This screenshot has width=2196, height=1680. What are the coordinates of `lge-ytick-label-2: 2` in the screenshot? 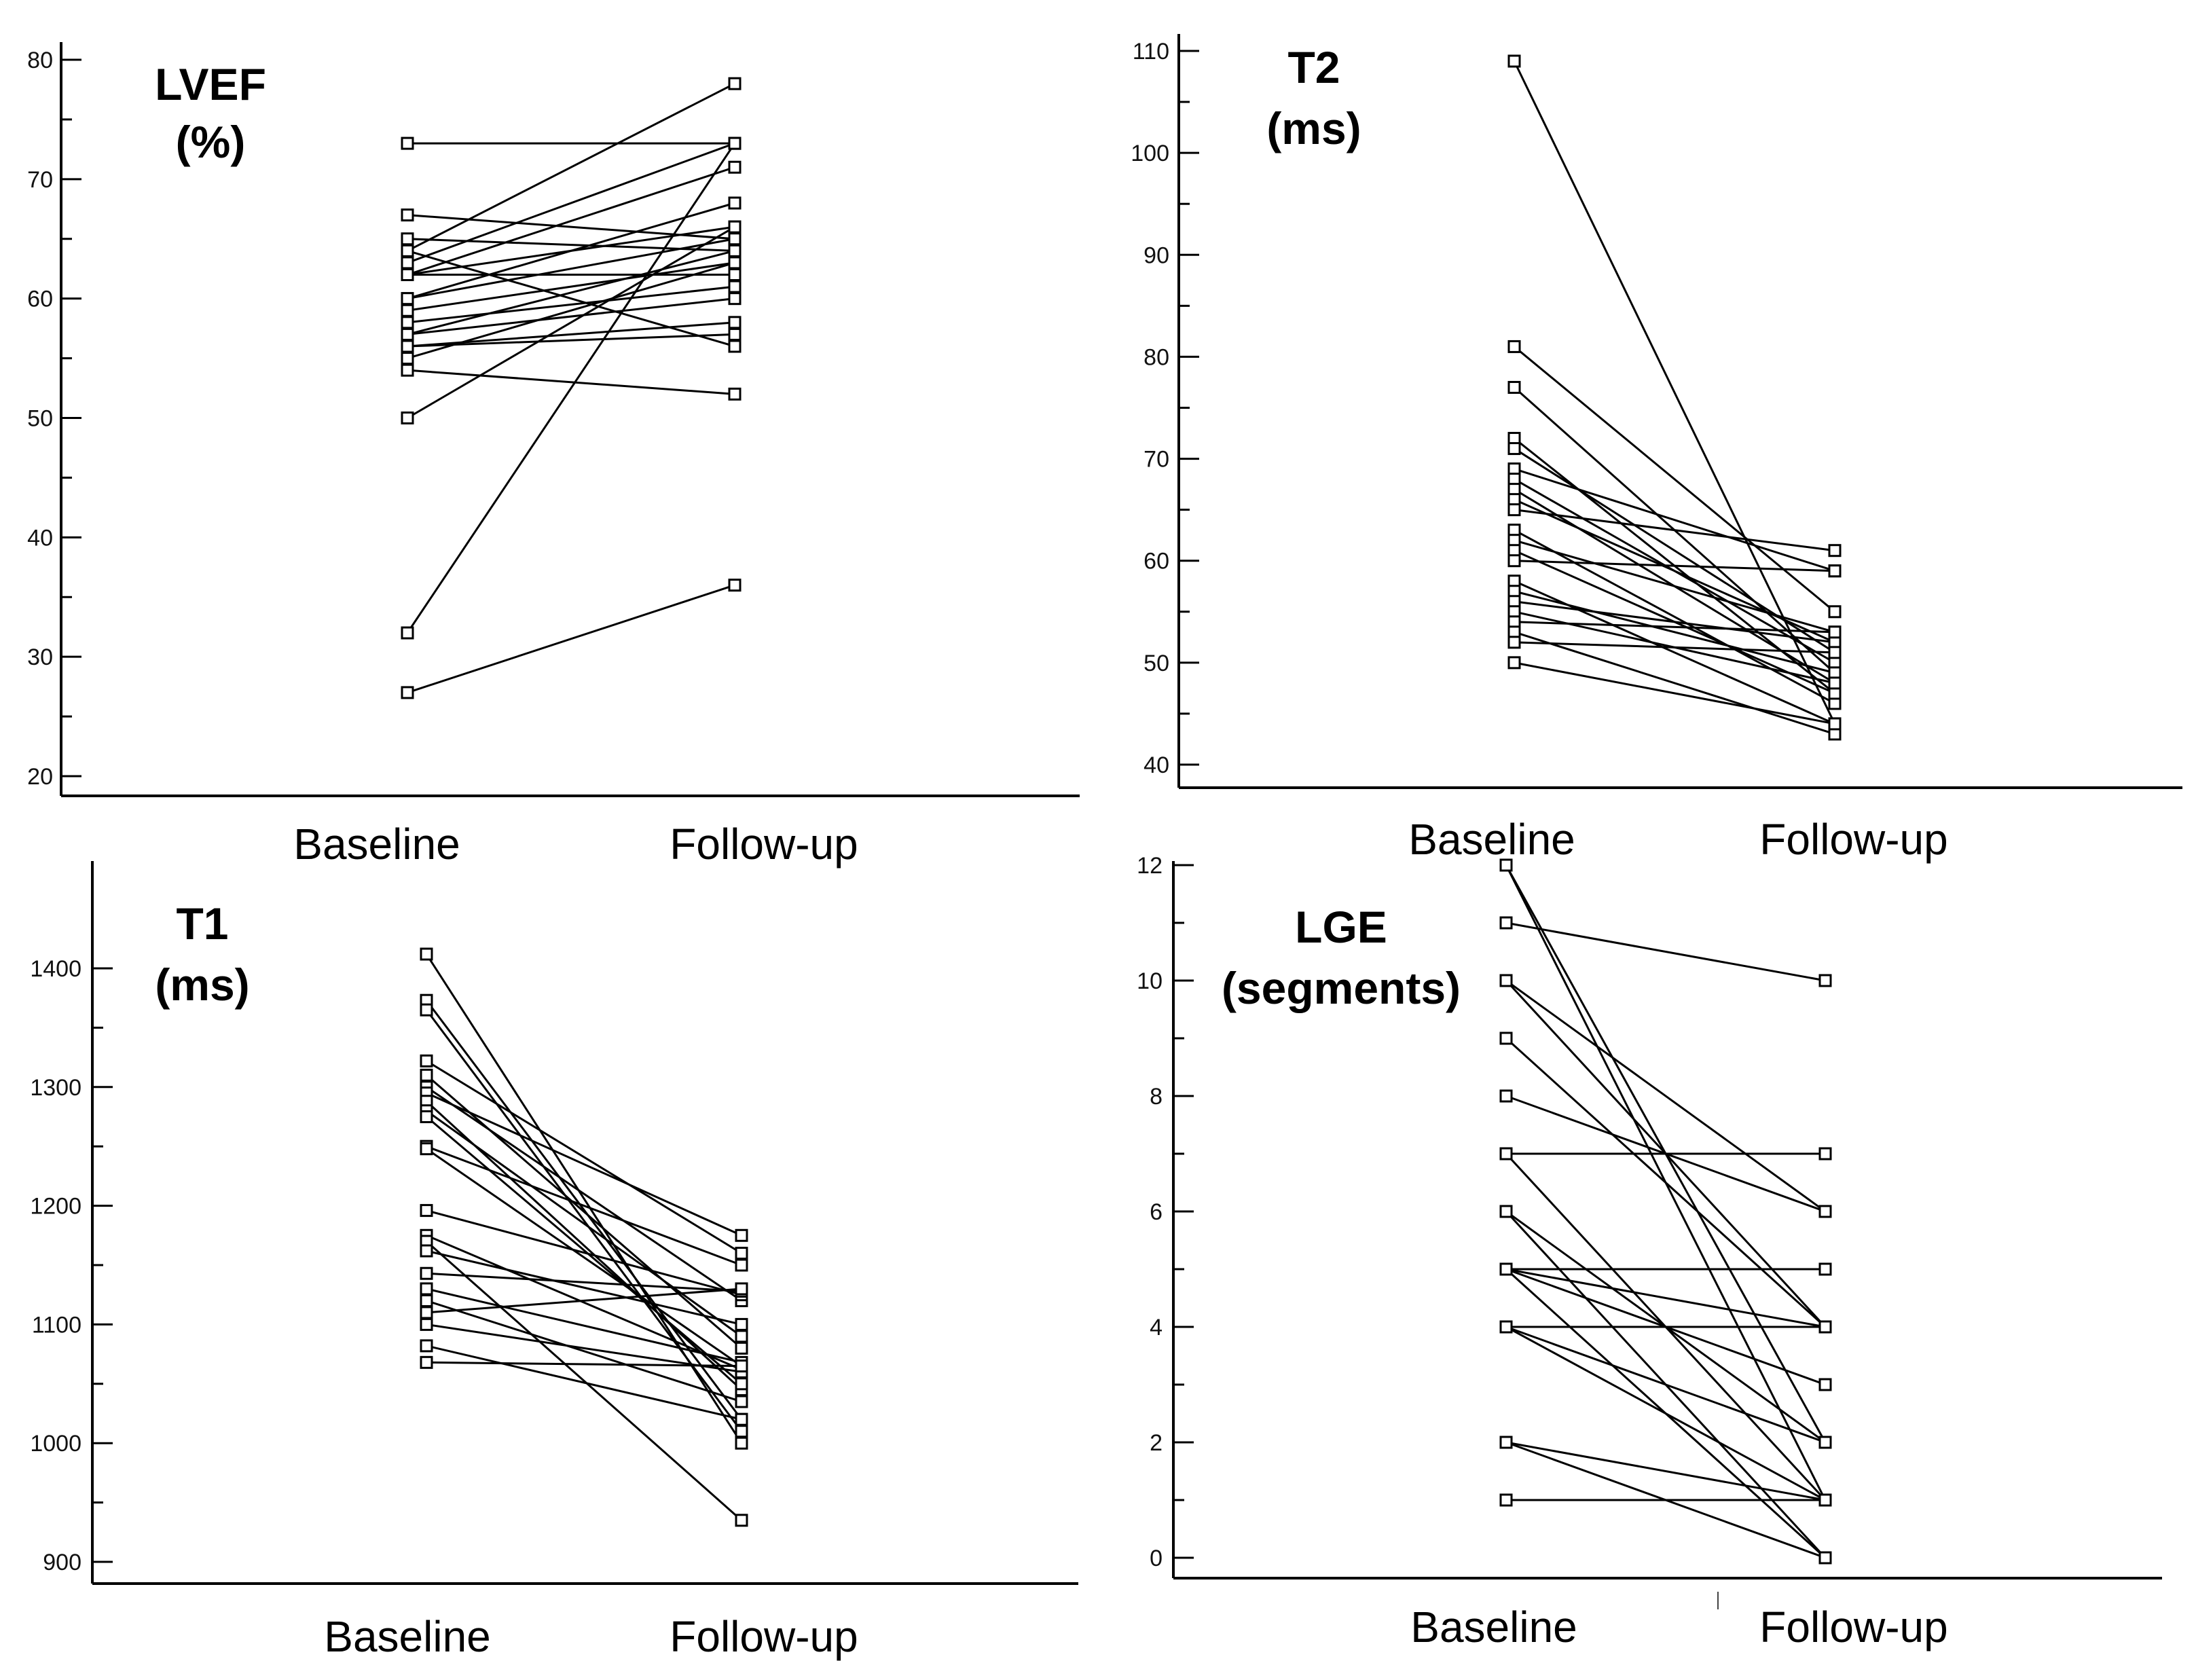 It's located at (1156, 1443).